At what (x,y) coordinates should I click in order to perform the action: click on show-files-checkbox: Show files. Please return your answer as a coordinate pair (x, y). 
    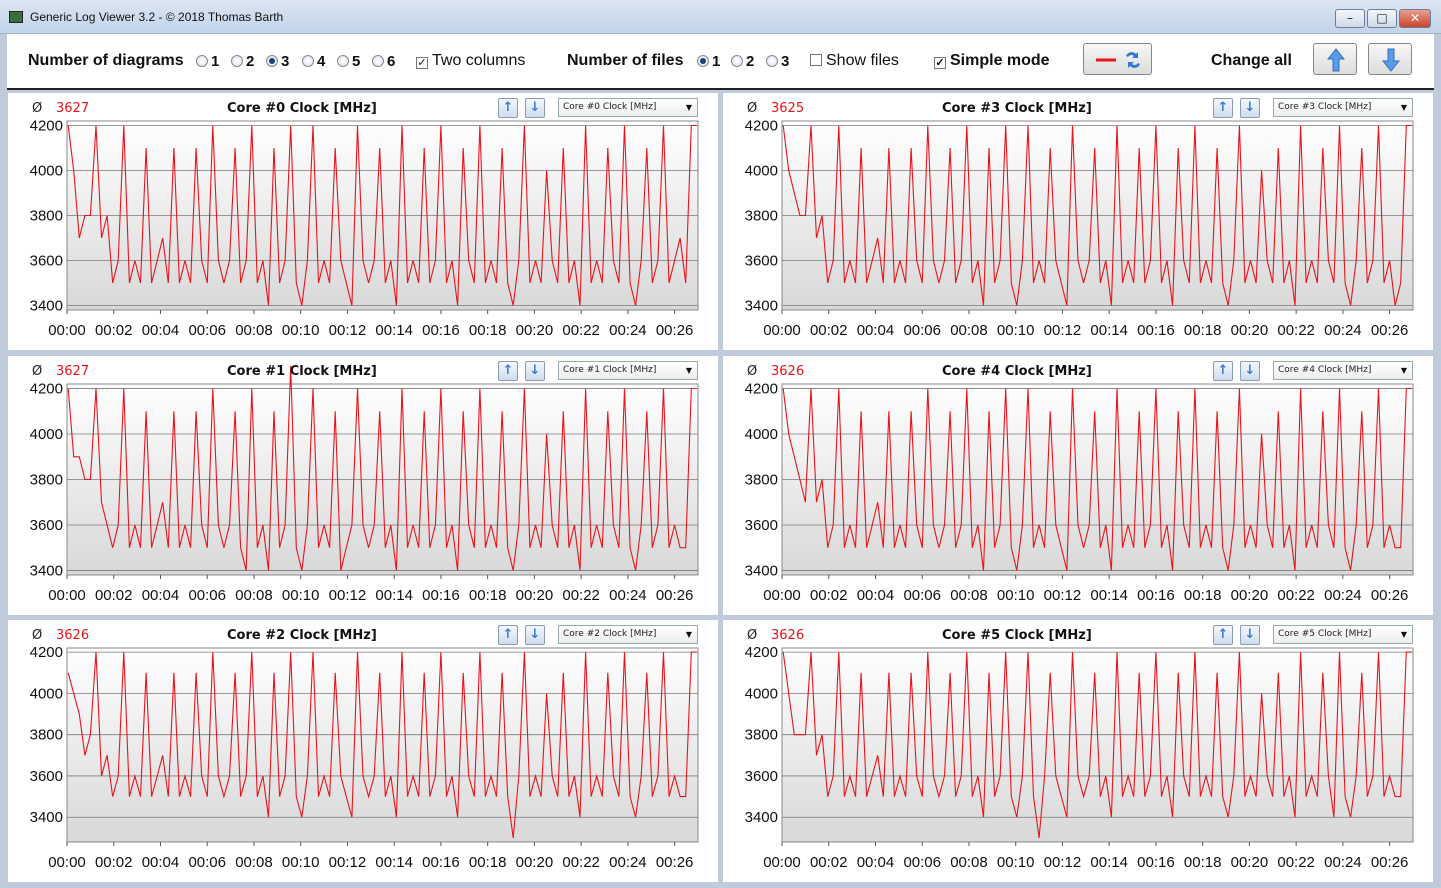
    Looking at the image, I should click on (854, 61).